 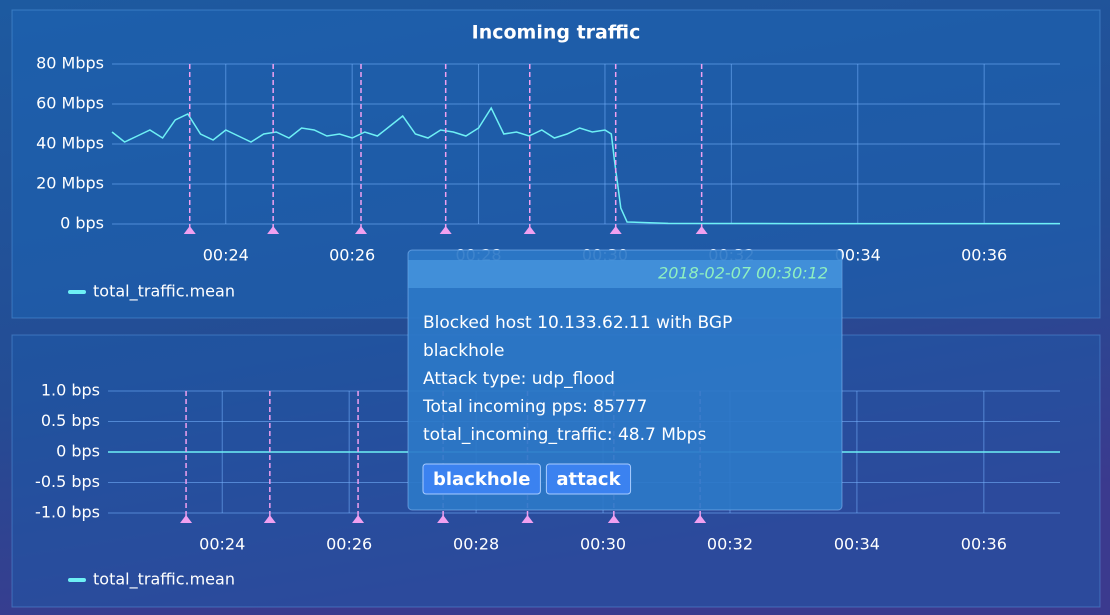 What do you see at coordinates (70, 183) in the screenshot?
I see `y-tick-label: 20 Mbps` at bounding box center [70, 183].